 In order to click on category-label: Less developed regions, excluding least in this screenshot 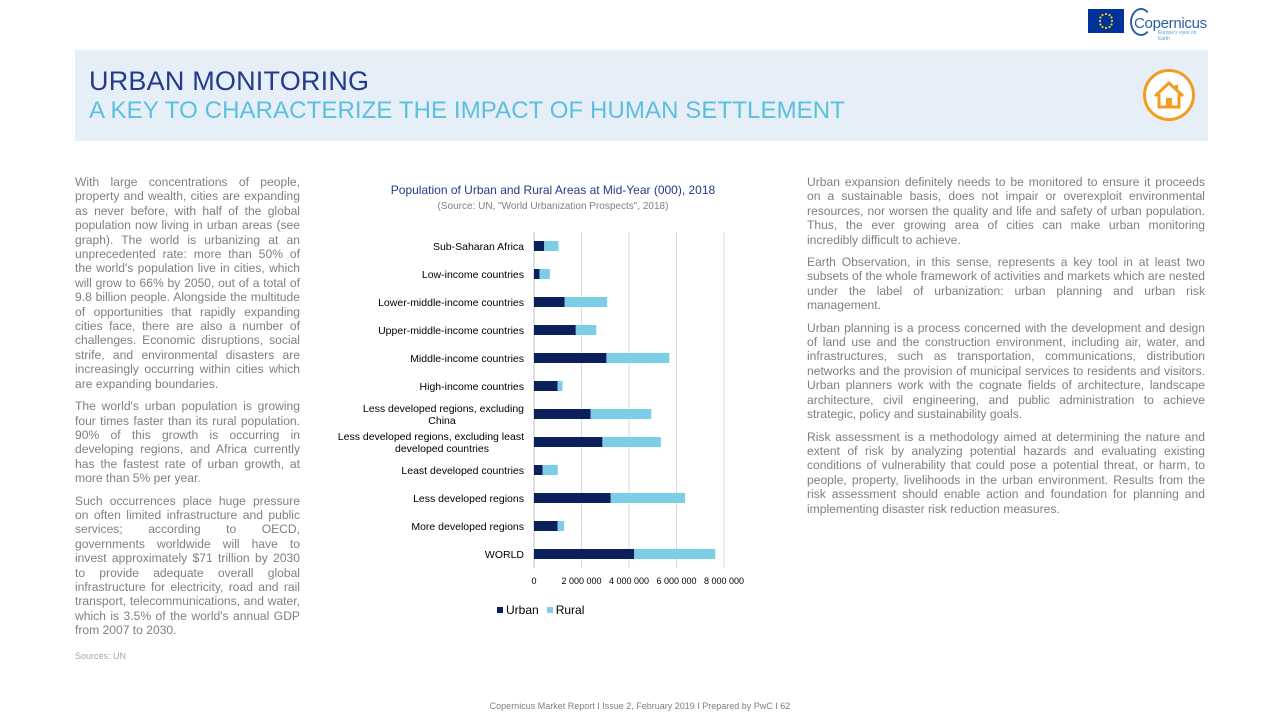, I will do `click(431, 437)`.